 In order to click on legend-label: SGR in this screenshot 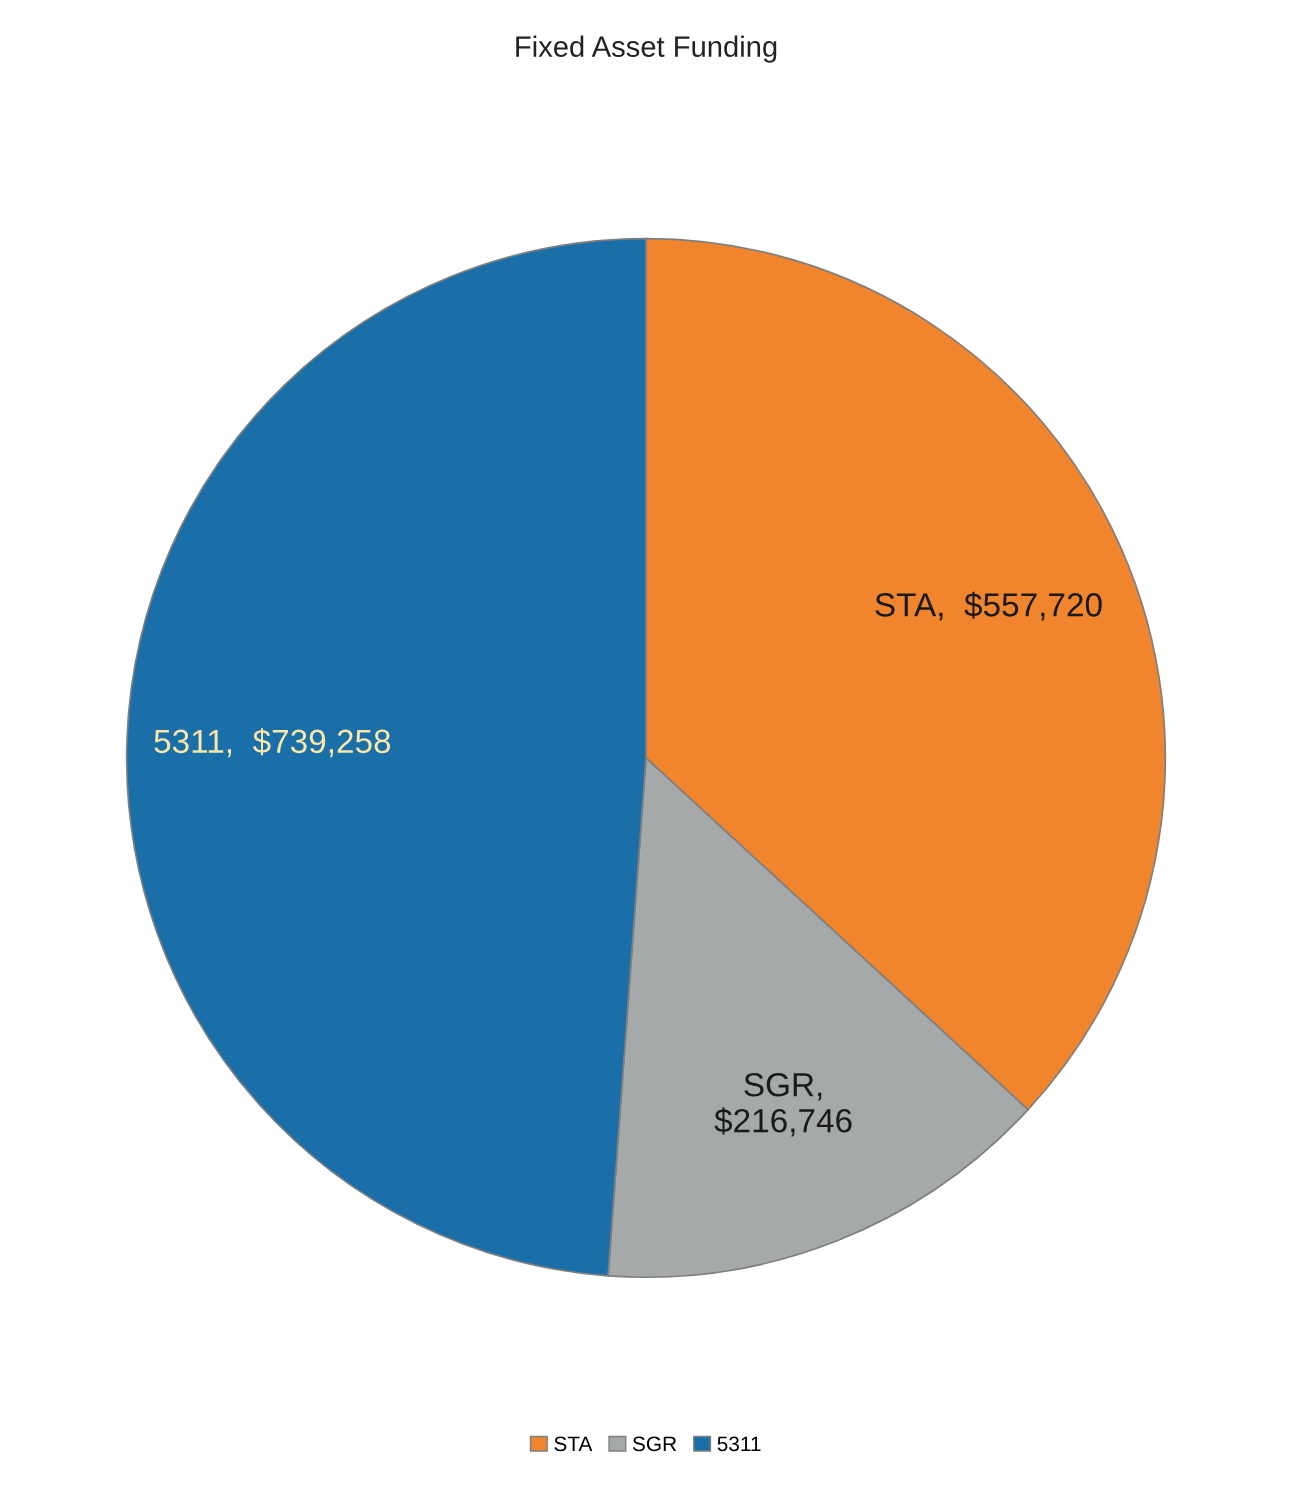, I will do `click(654, 1444)`.